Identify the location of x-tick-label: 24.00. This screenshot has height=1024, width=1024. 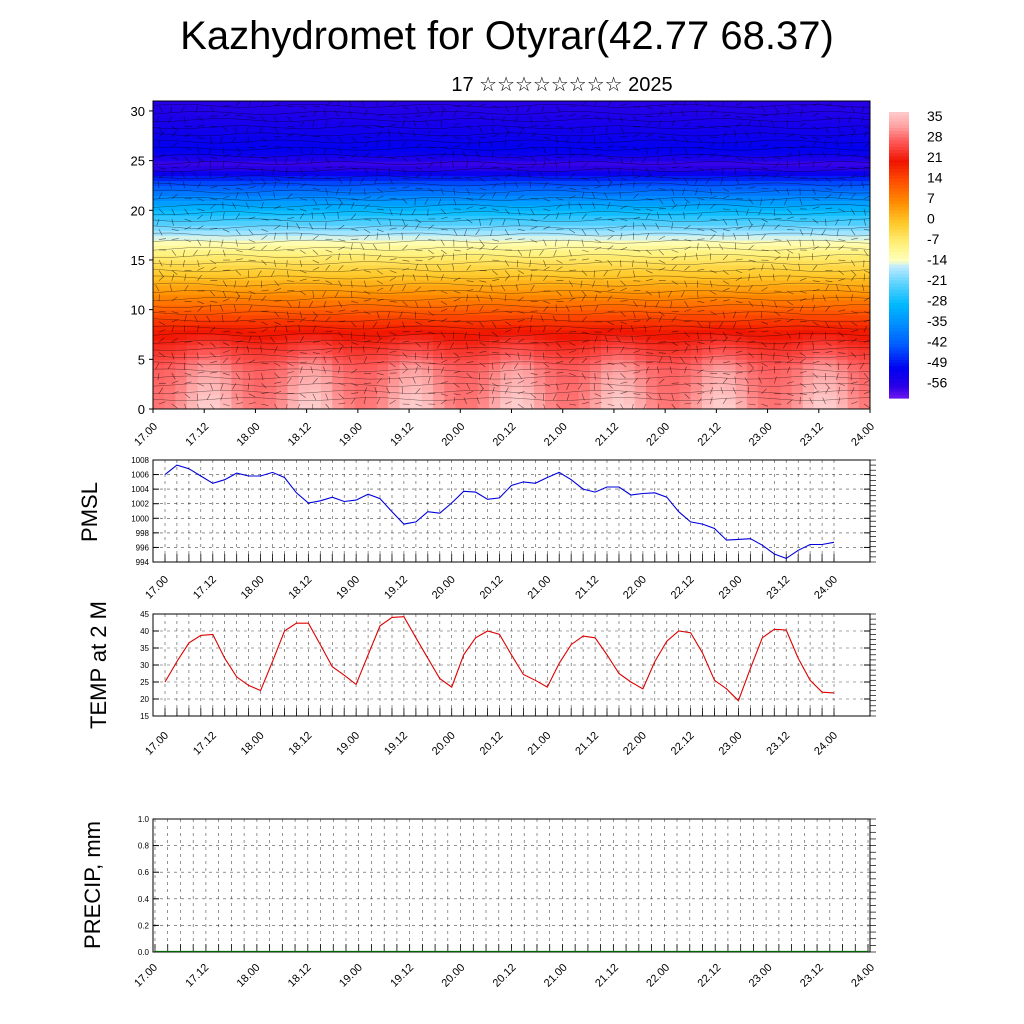
(863, 976).